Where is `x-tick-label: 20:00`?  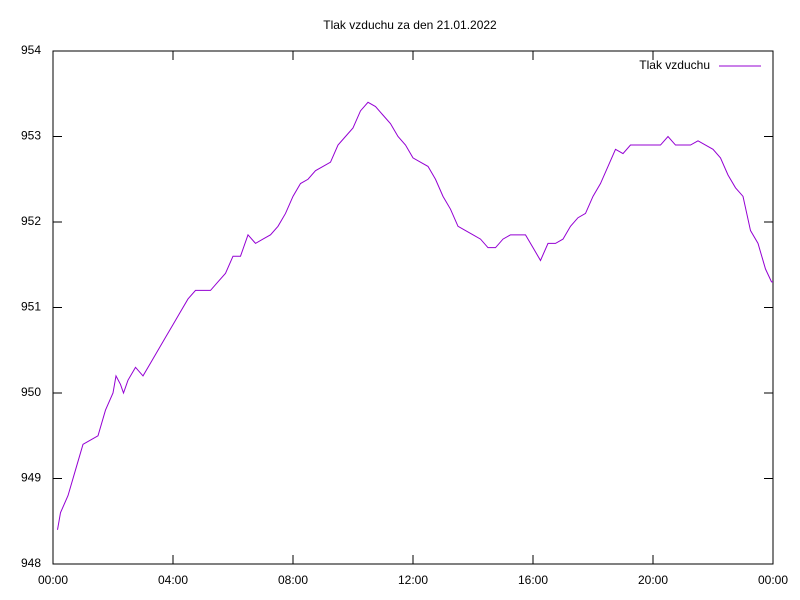 x-tick-label: 20:00 is located at coordinates (653, 580).